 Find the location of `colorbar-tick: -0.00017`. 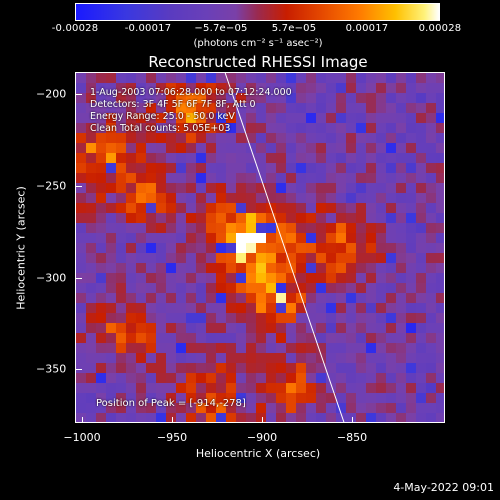

colorbar-tick: -0.00017 is located at coordinates (148, 28).